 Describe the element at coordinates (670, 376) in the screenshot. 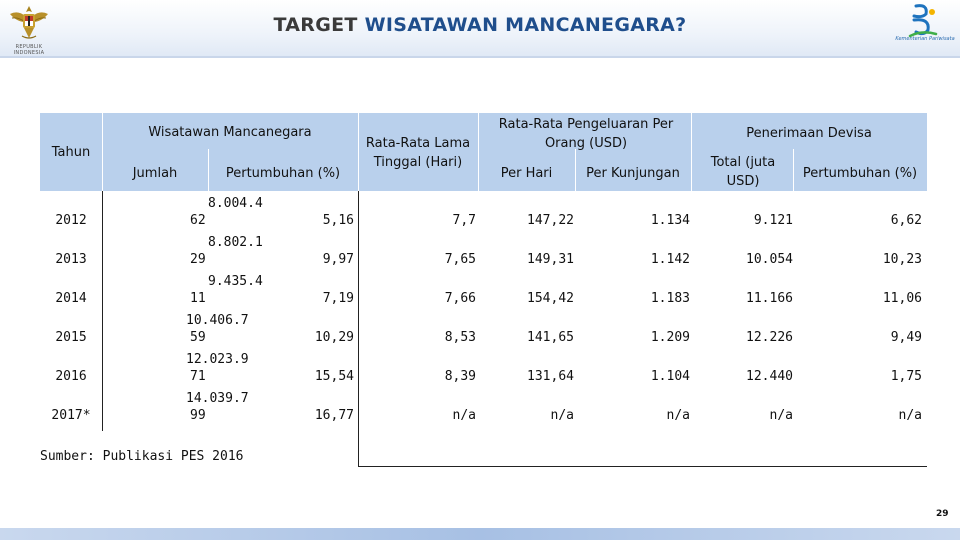

I see `cell-per-kunjungan: 1.104` at that location.